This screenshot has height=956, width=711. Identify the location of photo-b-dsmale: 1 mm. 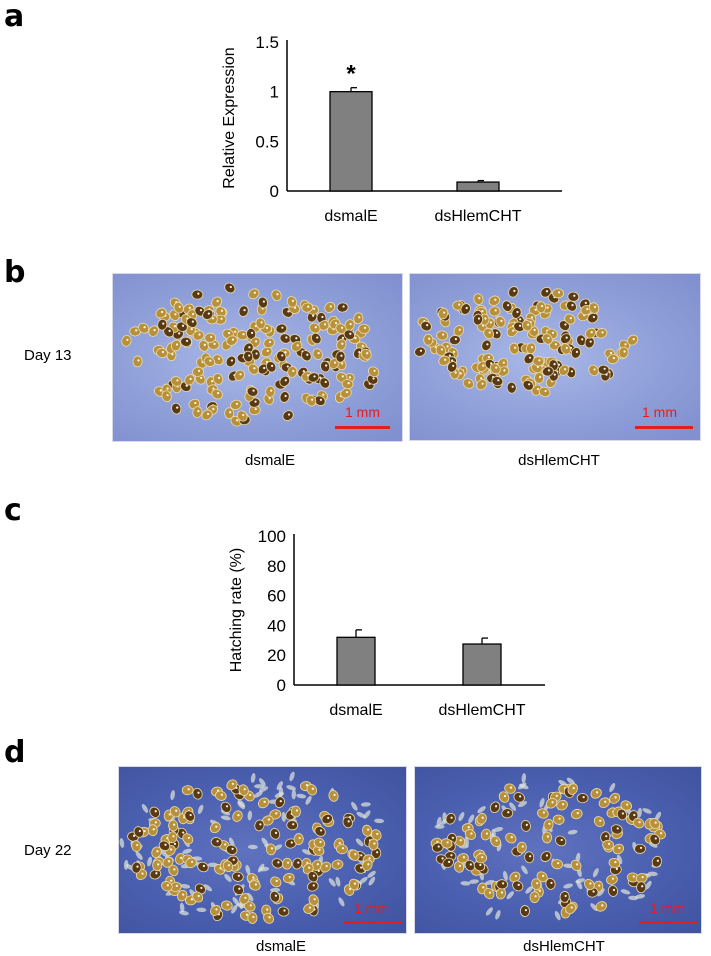
(257, 357).